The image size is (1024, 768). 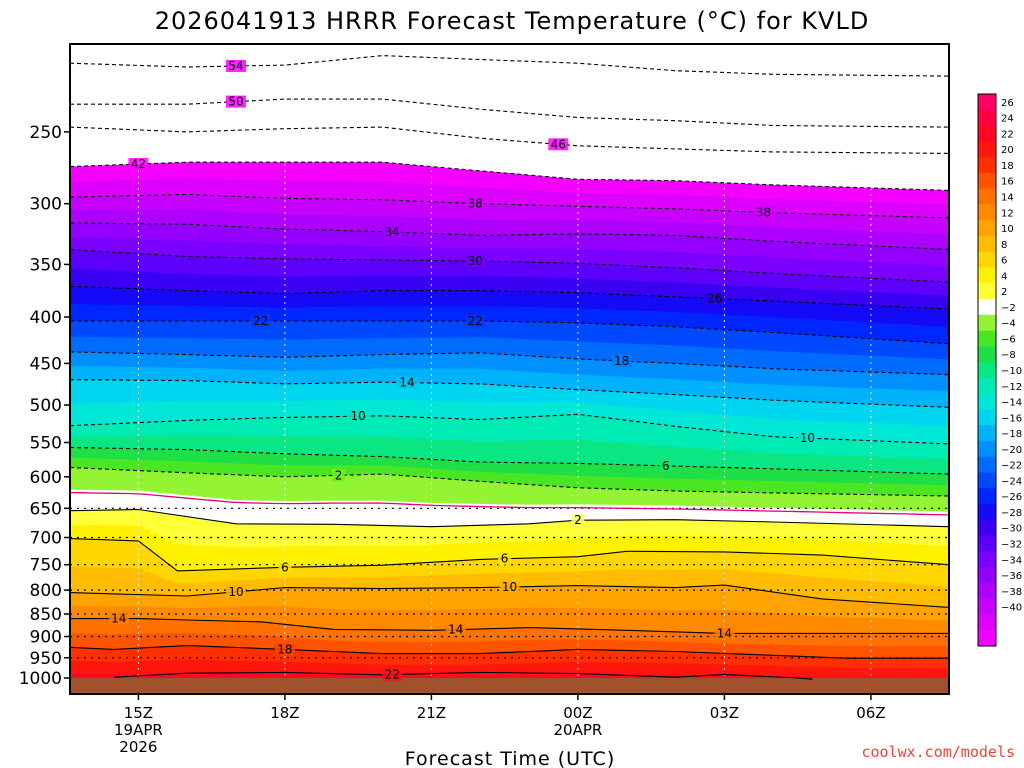 I want to click on contour-label: 22, so click(x=392, y=675).